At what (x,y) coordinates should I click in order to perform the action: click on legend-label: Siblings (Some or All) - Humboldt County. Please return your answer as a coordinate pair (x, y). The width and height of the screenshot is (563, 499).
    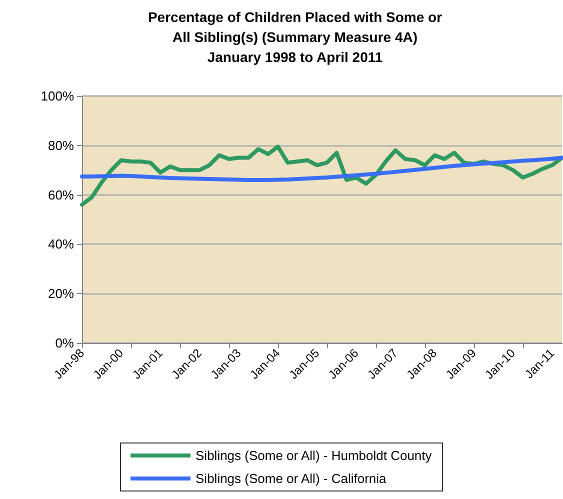
    Looking at the image, I should click on (314, 455).